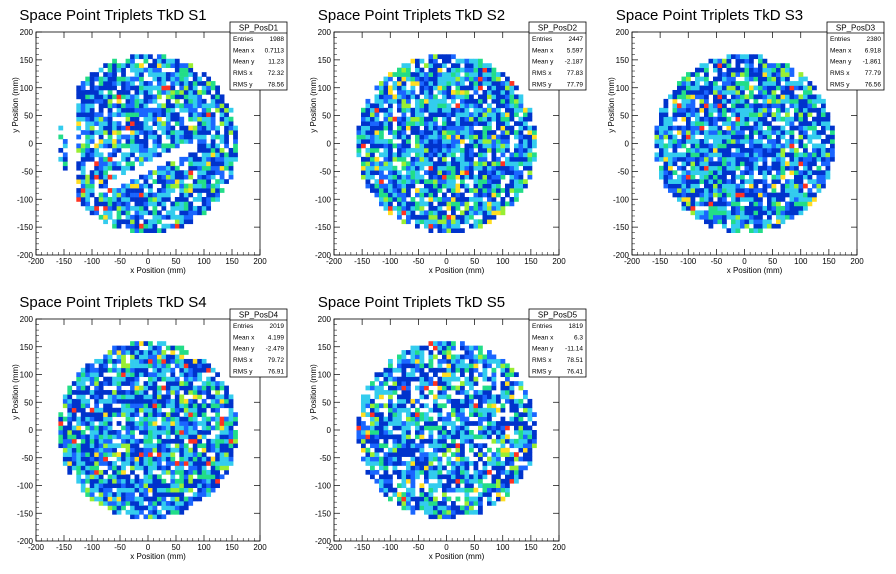  I want to click on x-tick-label: 200, so click(559, 261).